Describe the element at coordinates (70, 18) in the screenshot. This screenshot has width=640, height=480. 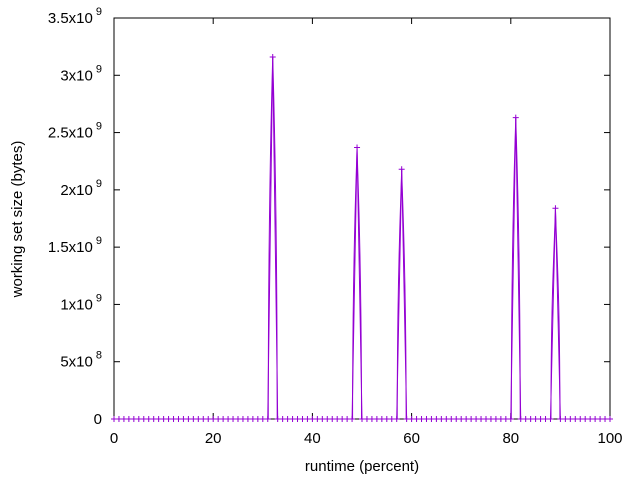
I see `y-tick-mantissa: 3.5x10` at that location.